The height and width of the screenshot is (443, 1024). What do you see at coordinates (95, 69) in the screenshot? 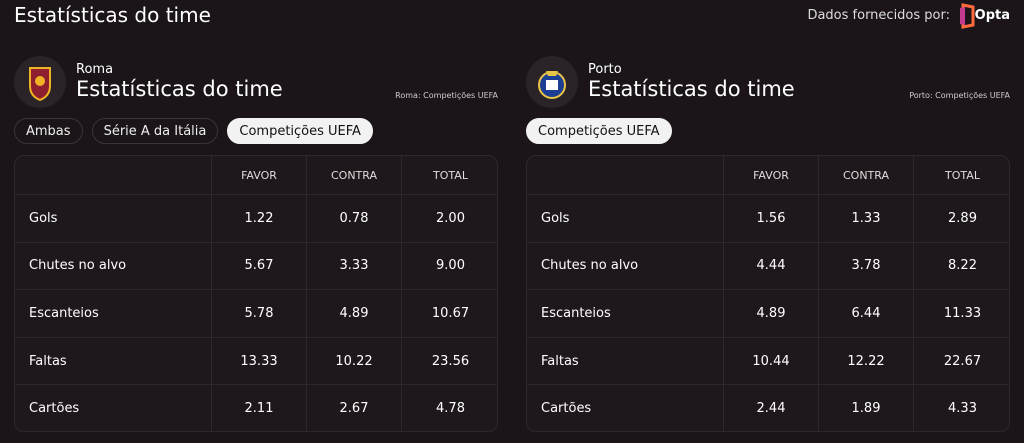
I see `team-name: Roma` at bounding box center [95, 69].